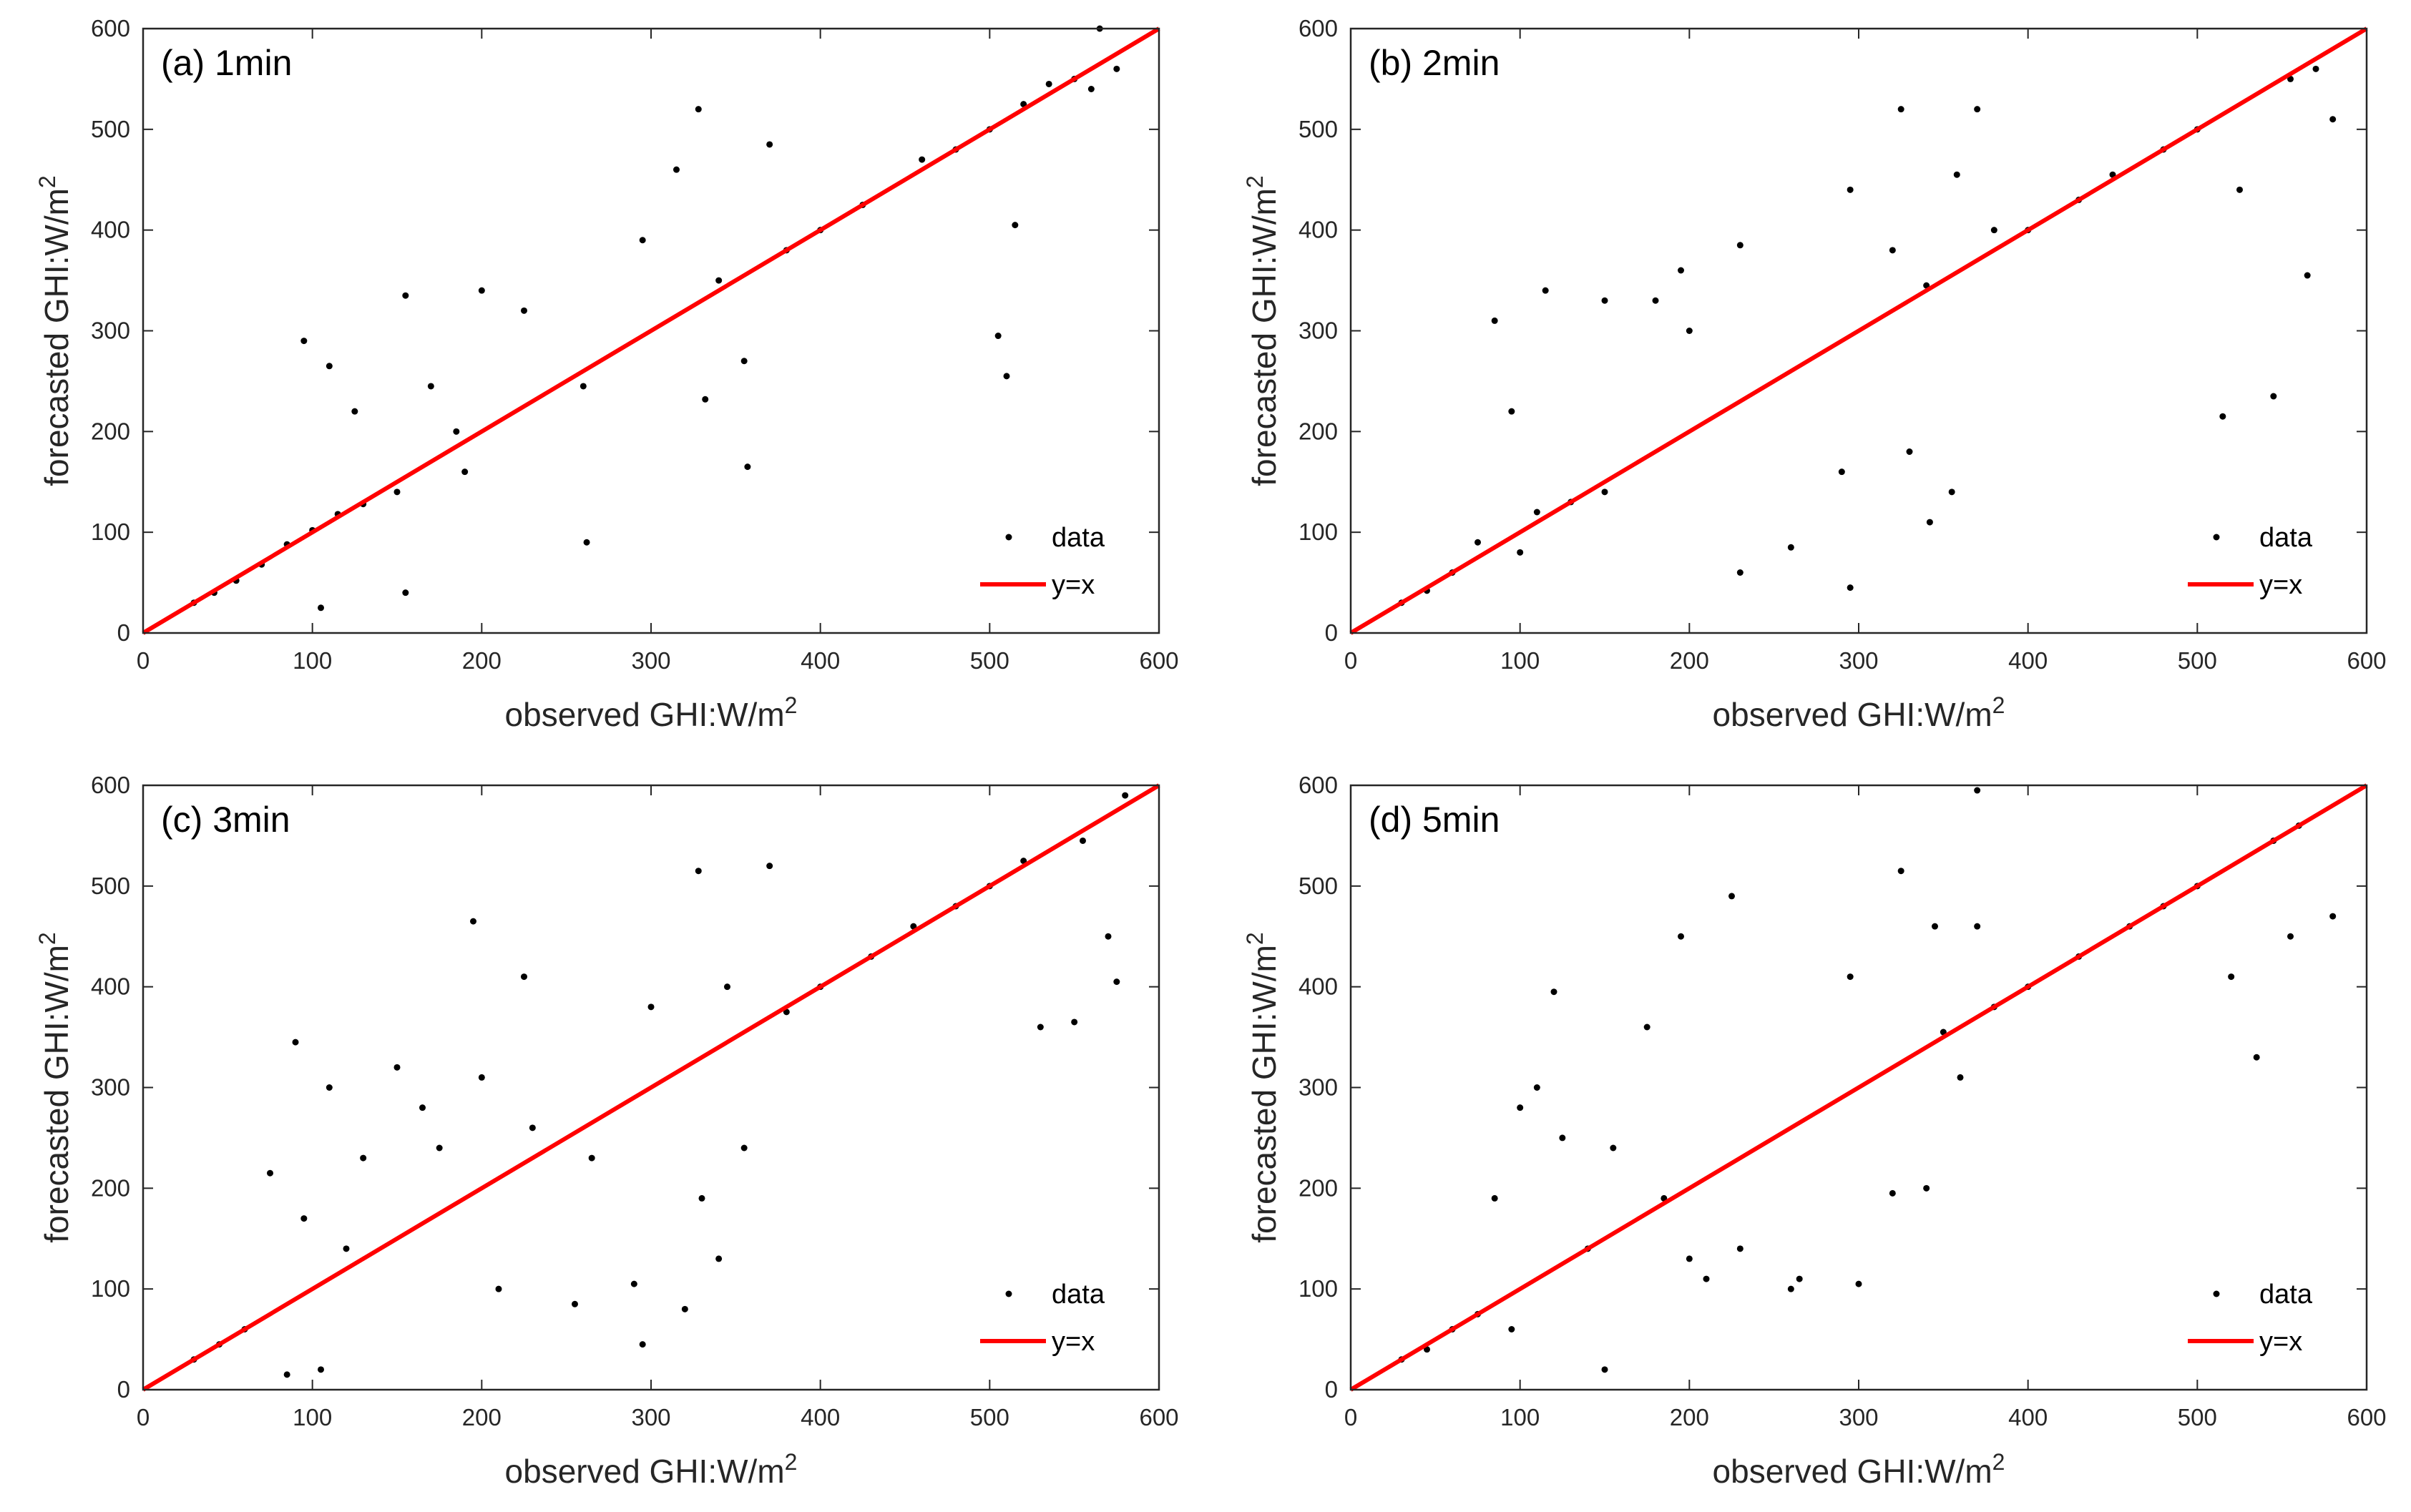  What do you see at coordinates (1318, 886) in the screenshot?
I see `y-tick-label: 500` at bounding box center [1318, 886].